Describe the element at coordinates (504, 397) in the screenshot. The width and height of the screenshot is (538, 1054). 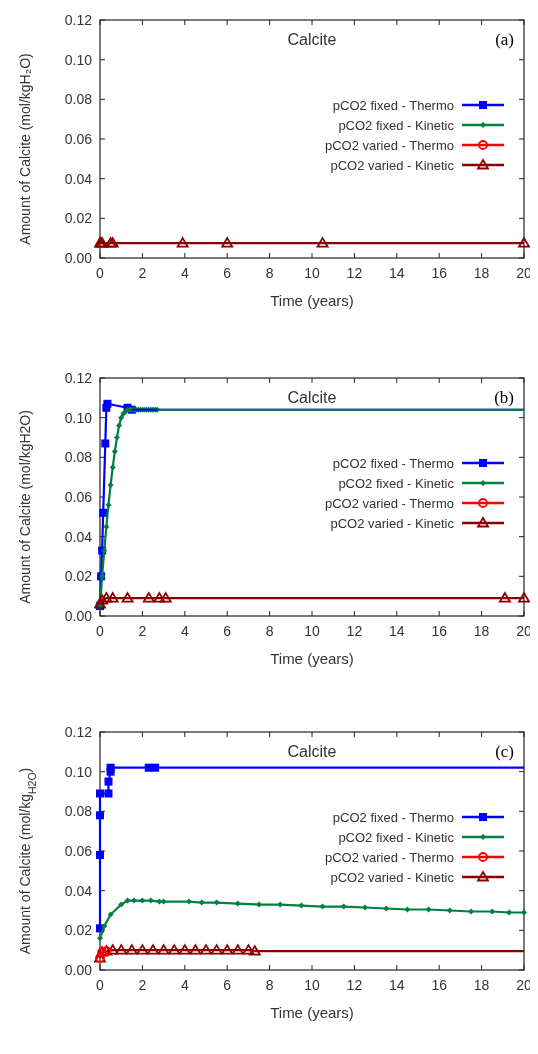
I see `annotation: (b)` at that location.